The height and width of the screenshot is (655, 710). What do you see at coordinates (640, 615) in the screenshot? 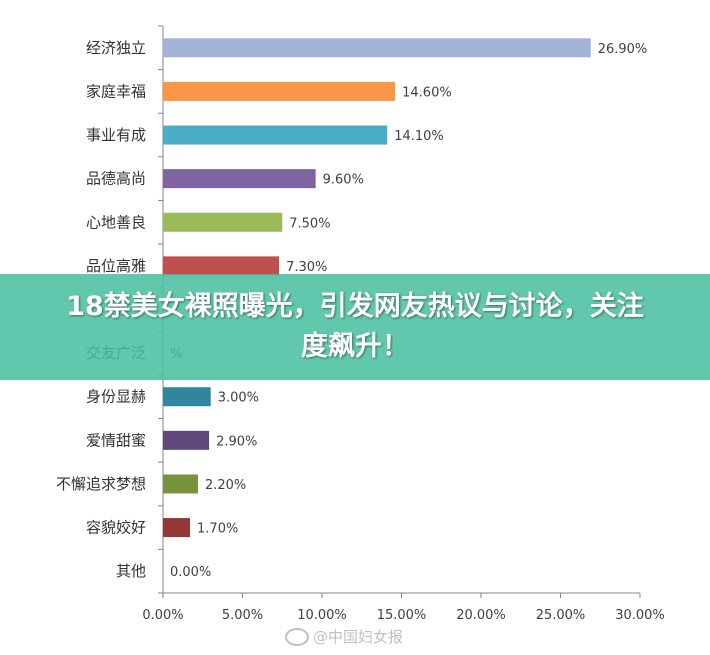
I see `x-tick-label: 30.00%` at bounding box center [640, 615].